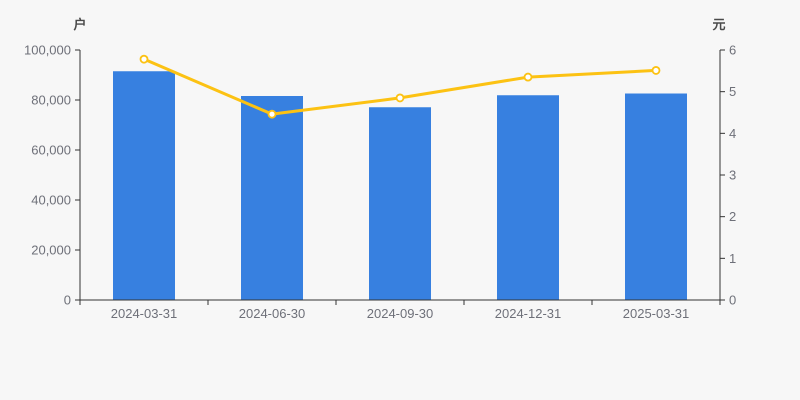  I want to click on left-axis-unit-label: 户, so click(80, 24).